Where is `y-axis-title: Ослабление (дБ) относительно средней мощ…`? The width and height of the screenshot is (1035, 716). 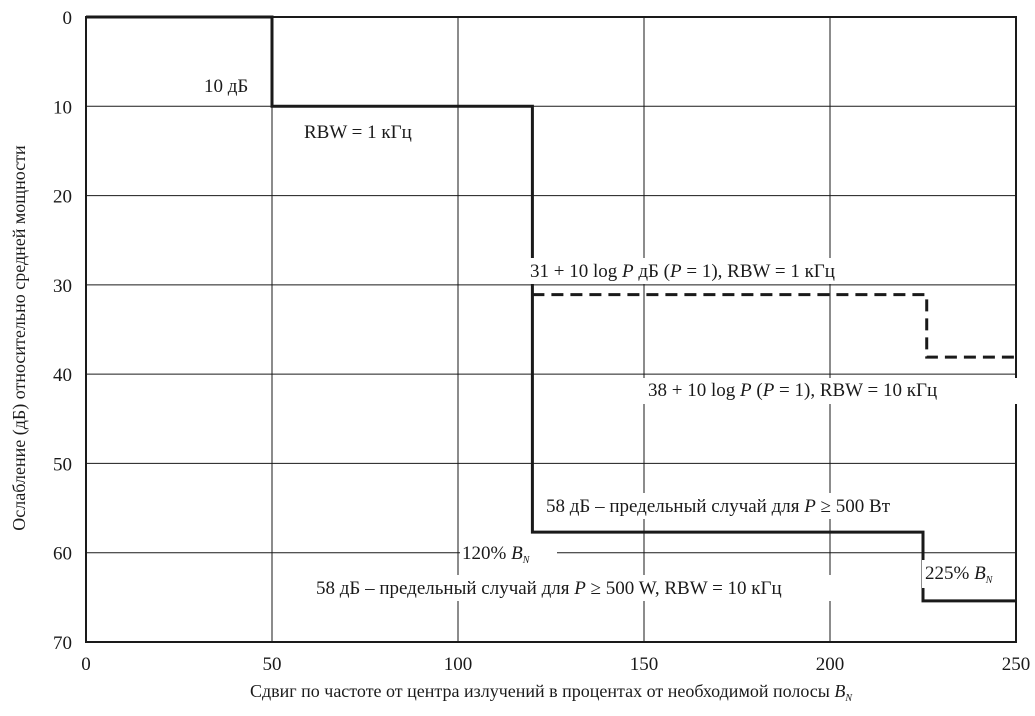 y-axis-title: Ослабление (дБ) относительно средней мощ… is located at coordinates (19, 338).